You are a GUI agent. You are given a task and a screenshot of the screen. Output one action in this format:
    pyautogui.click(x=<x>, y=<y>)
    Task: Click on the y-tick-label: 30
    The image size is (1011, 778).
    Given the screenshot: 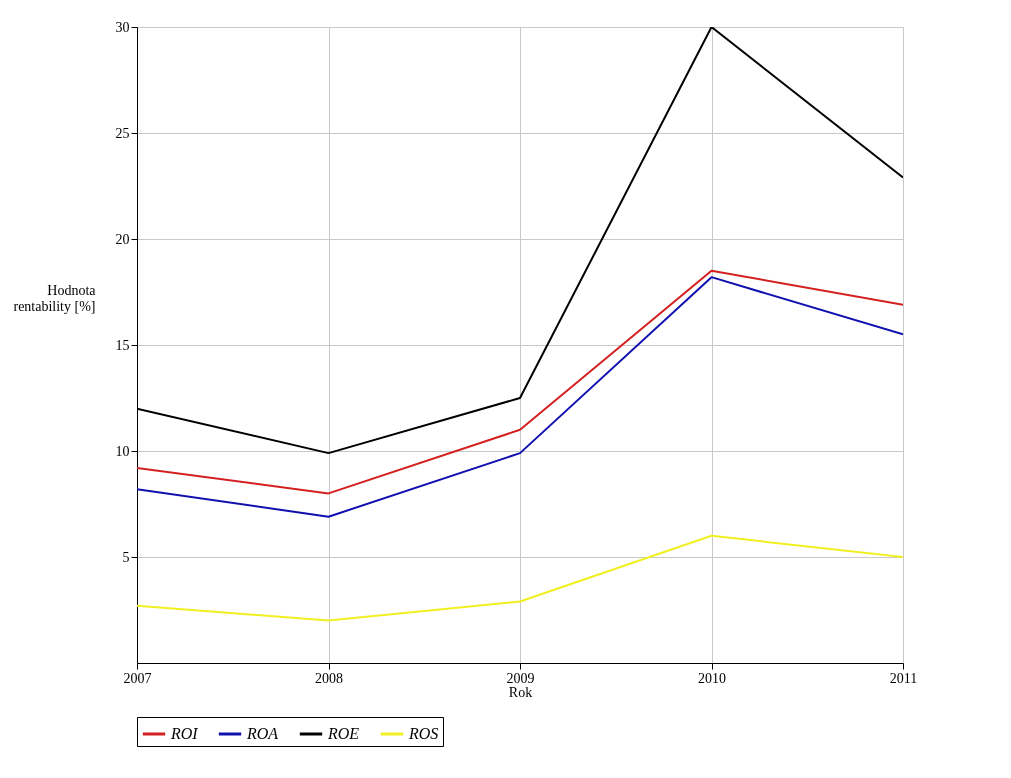 What is the action you would take?
    pyautogui.click(x=122, y=27)
    